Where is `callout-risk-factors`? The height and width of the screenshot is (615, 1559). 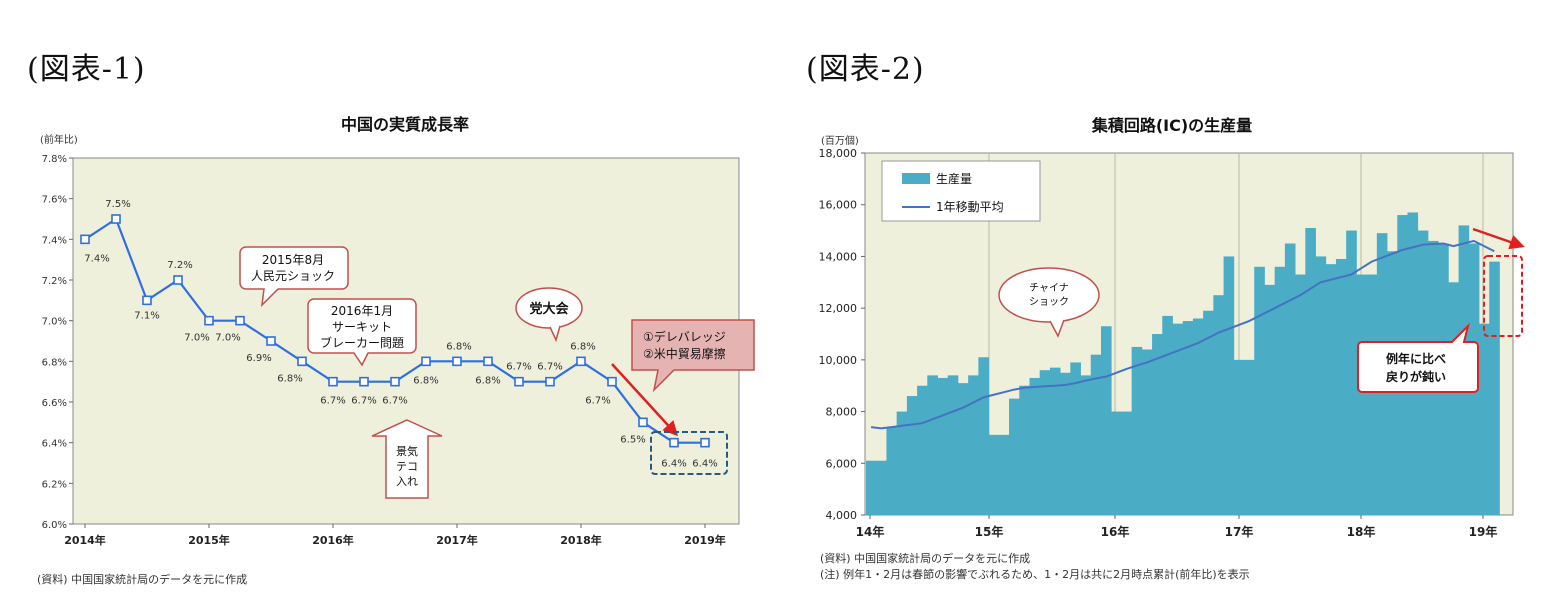 callout-risk-factors is located at coordinates (693, 356).